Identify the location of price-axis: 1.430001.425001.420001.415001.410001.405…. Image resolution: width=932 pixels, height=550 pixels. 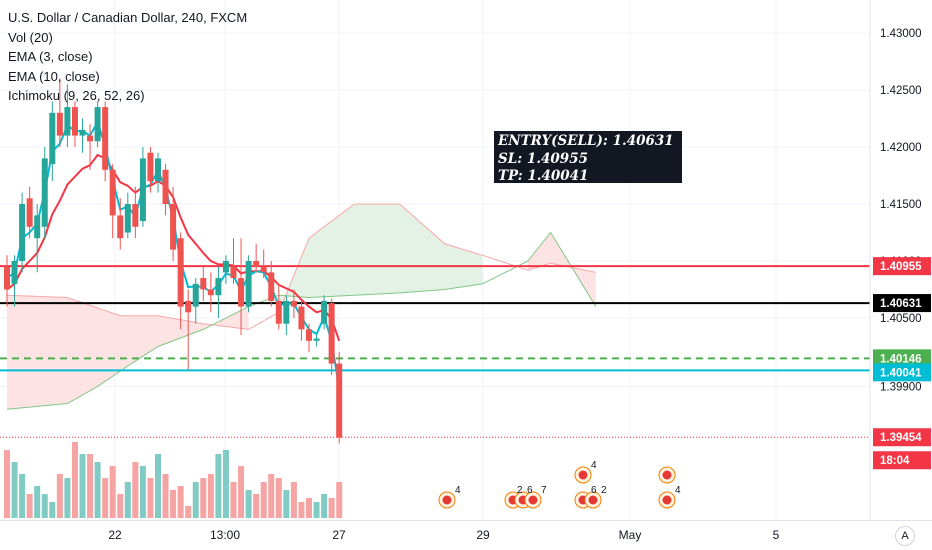
(900, 260).